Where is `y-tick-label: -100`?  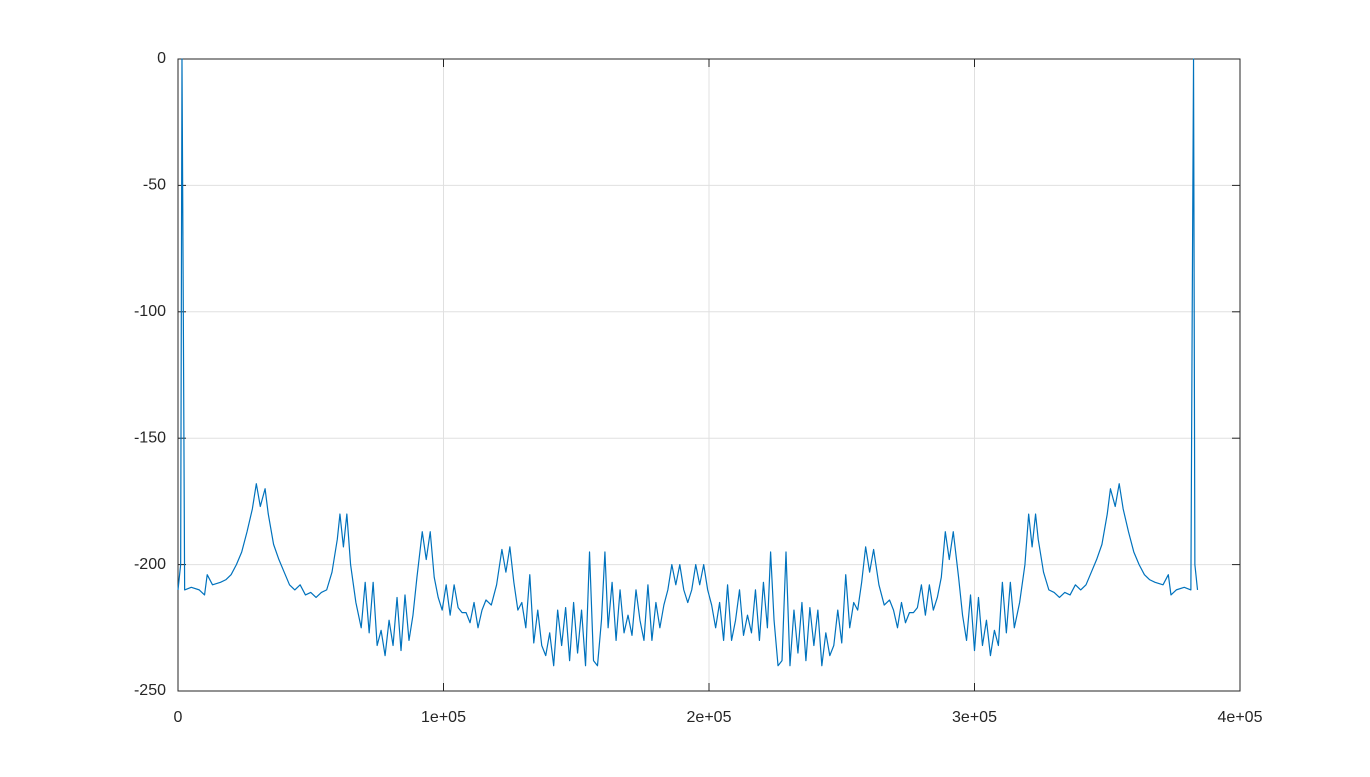
y-tick-label: -100 is located at coordinates (150, 311).